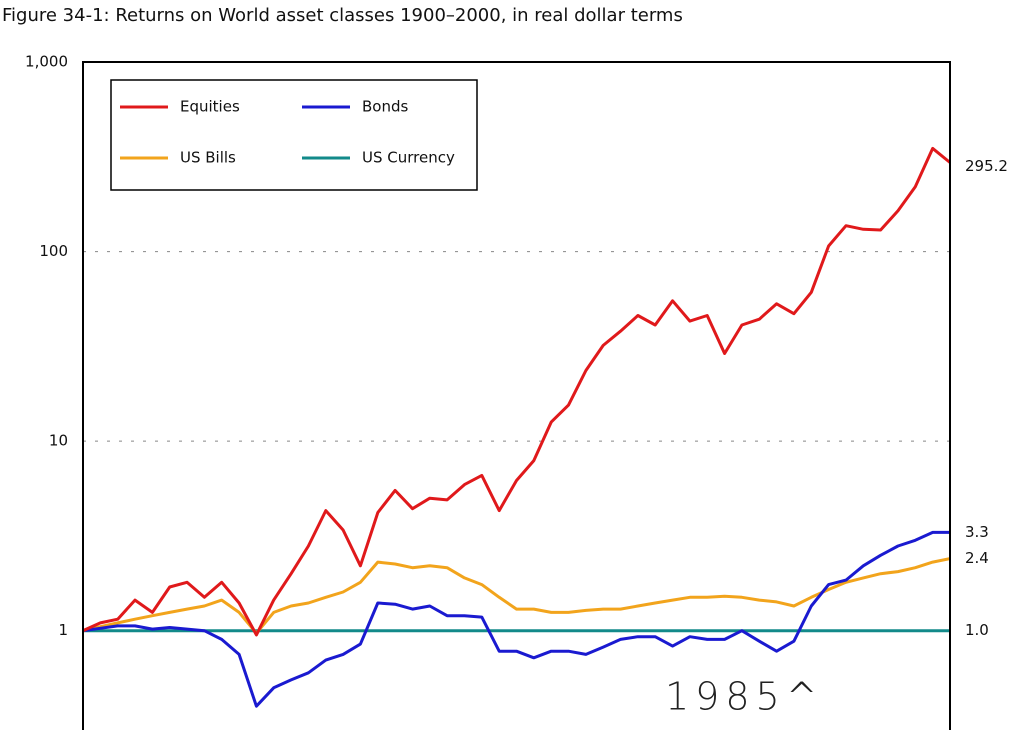 The image size is (1024, 730). What do you see at coordinates (53, 251) in the screenshot?
I see `y-tick-label: 100` at bounding box center [53, 251].